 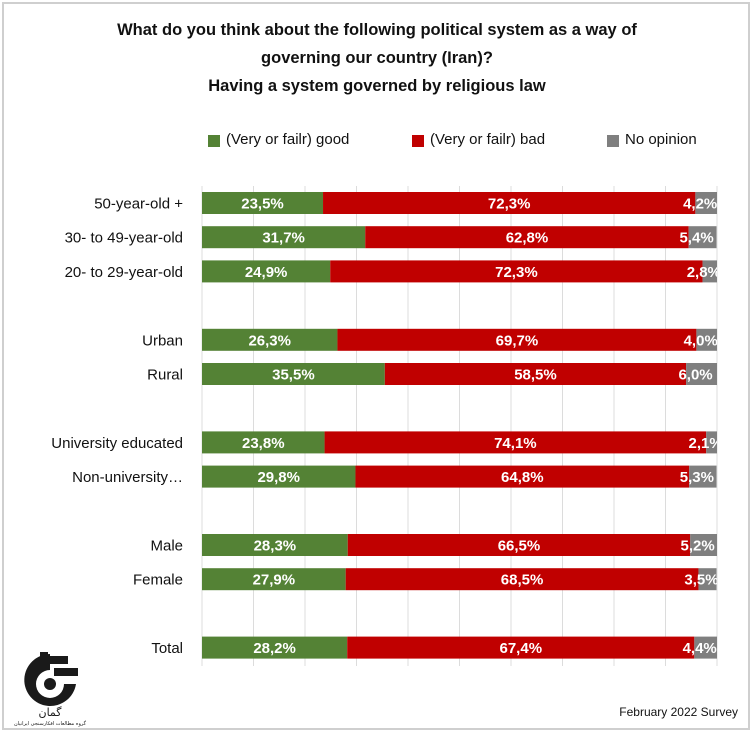 I want to click on data-label-bad: 68,5%, so click(x=522, y=580).